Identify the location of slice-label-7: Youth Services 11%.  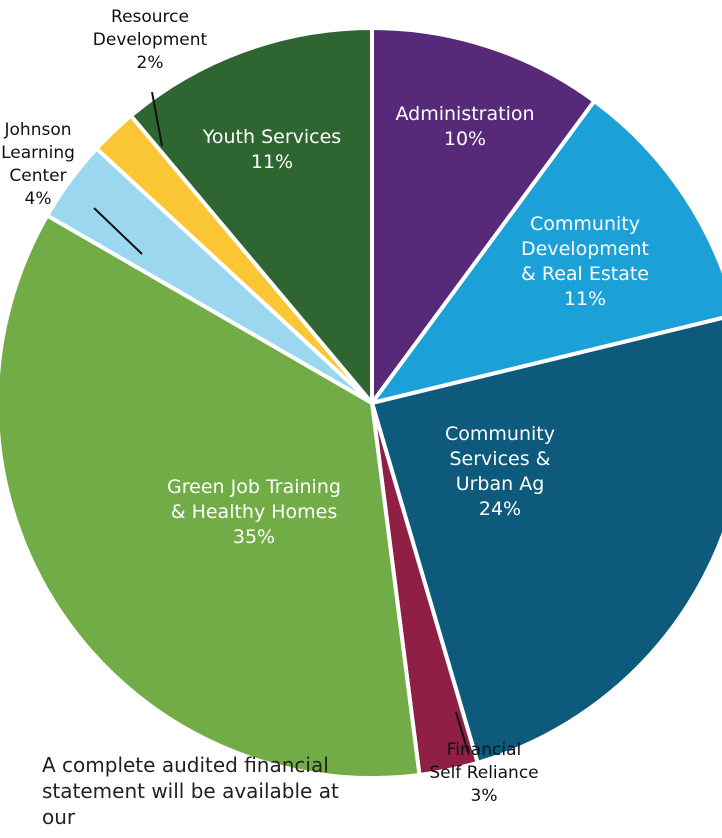
(271, 149).